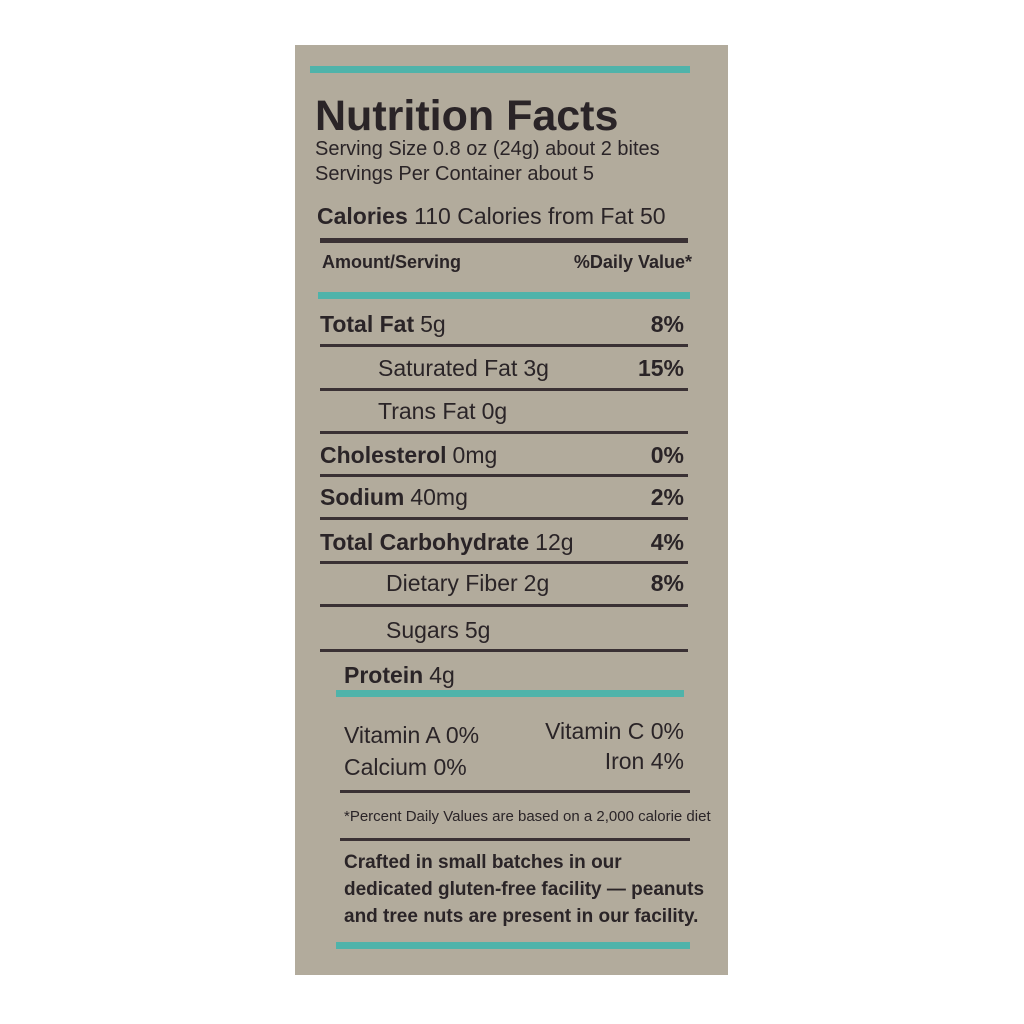  I want to click on nutrient-amount: 0g, so click(494, 410).